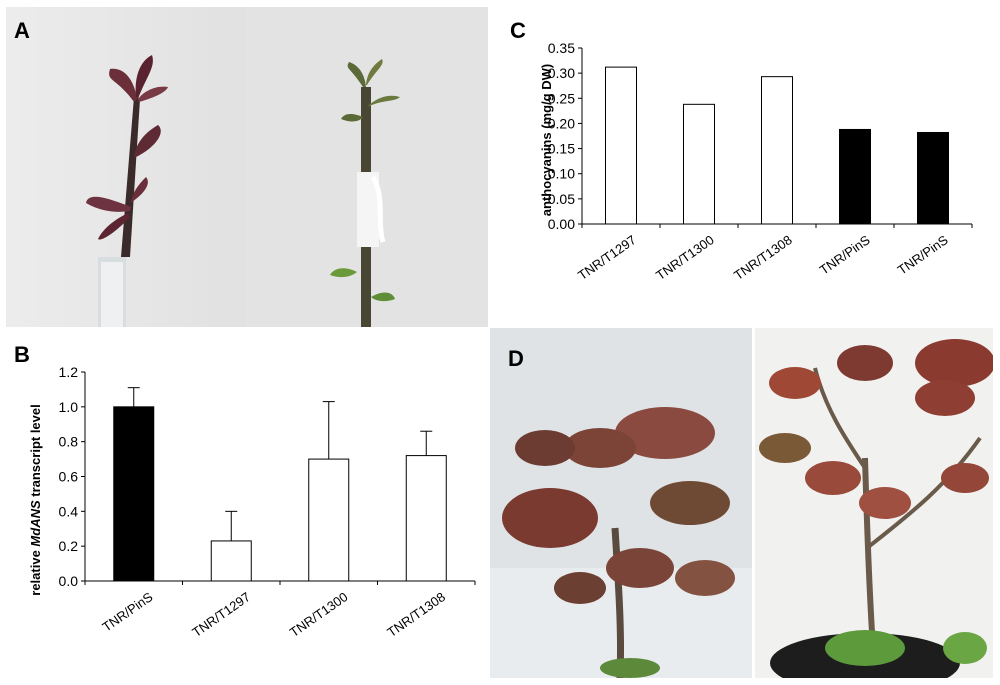 Image resolution: width=1000 pixels, height=685 pixels. I want to click on y-tick-label: 0.25, so click(561, 98).